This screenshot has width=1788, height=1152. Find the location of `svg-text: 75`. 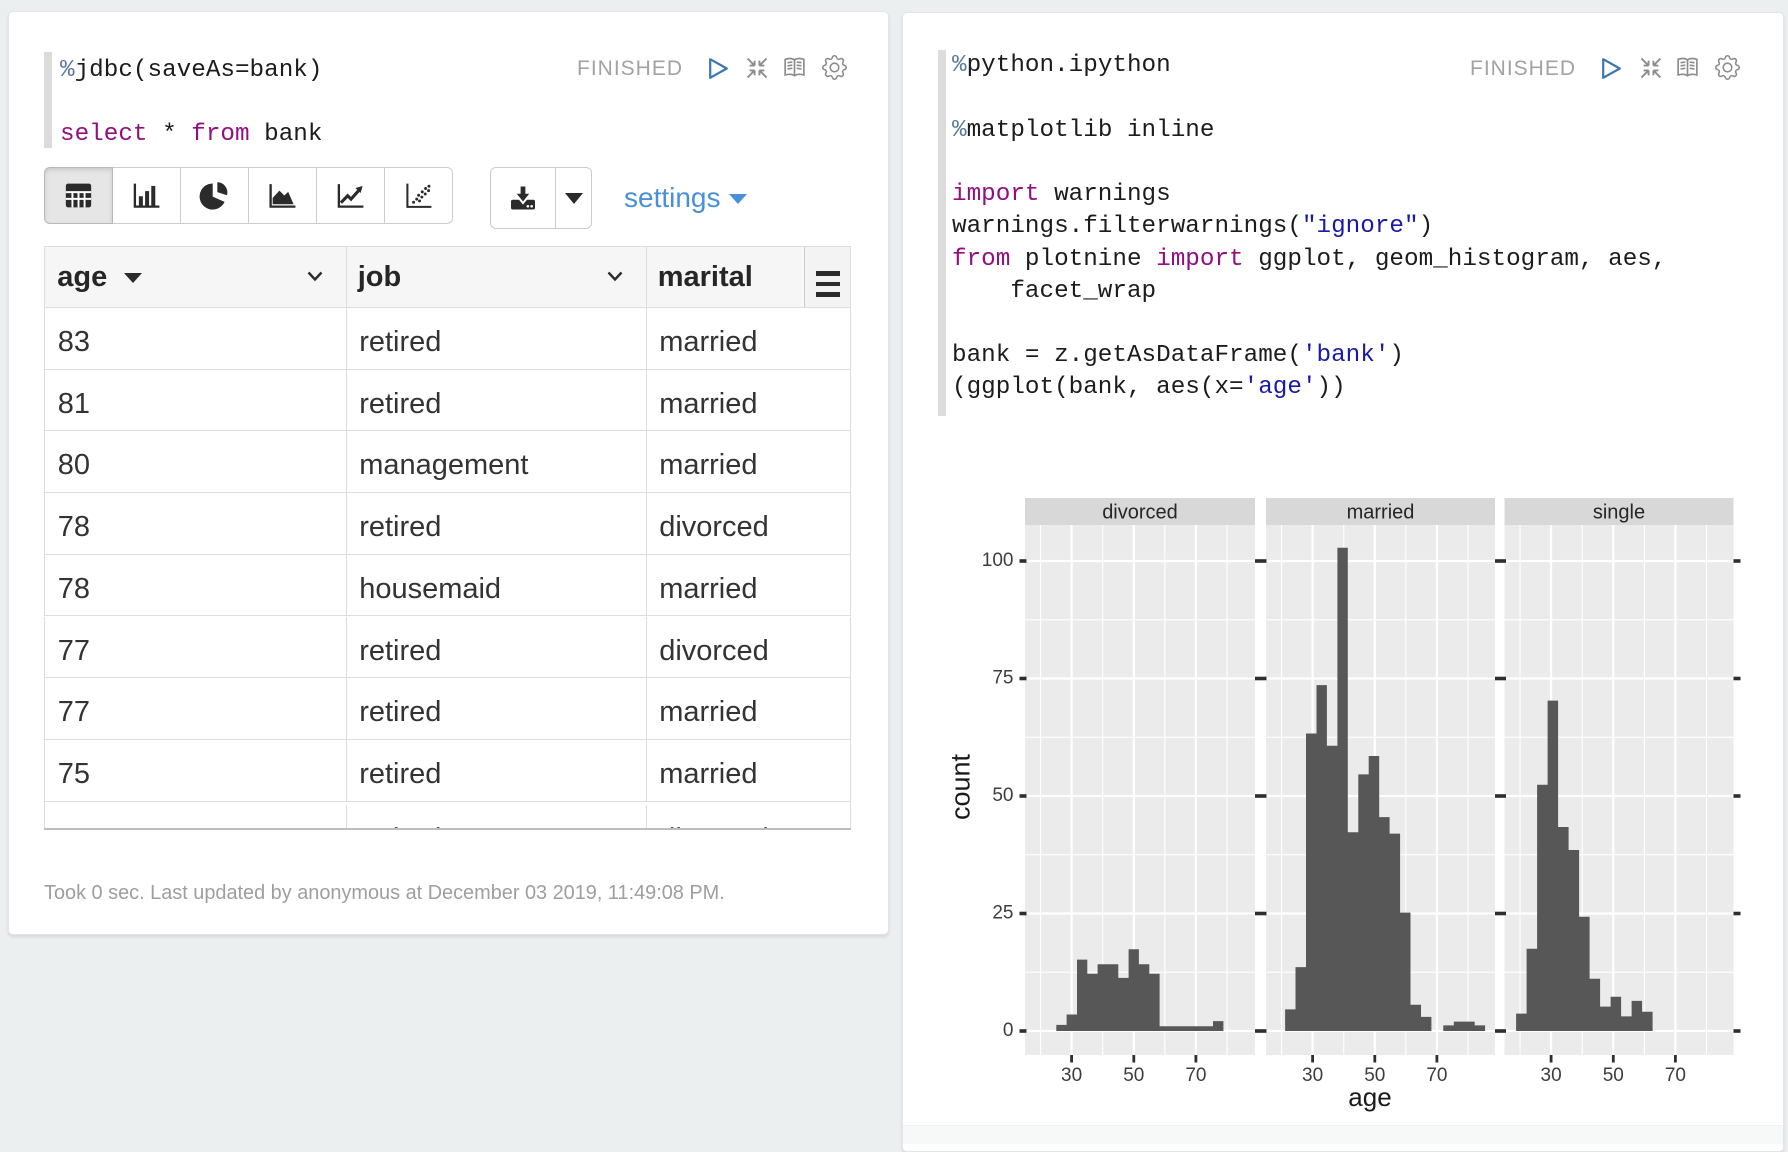

svg-text: 75 is located at coordinates (1002, 678).